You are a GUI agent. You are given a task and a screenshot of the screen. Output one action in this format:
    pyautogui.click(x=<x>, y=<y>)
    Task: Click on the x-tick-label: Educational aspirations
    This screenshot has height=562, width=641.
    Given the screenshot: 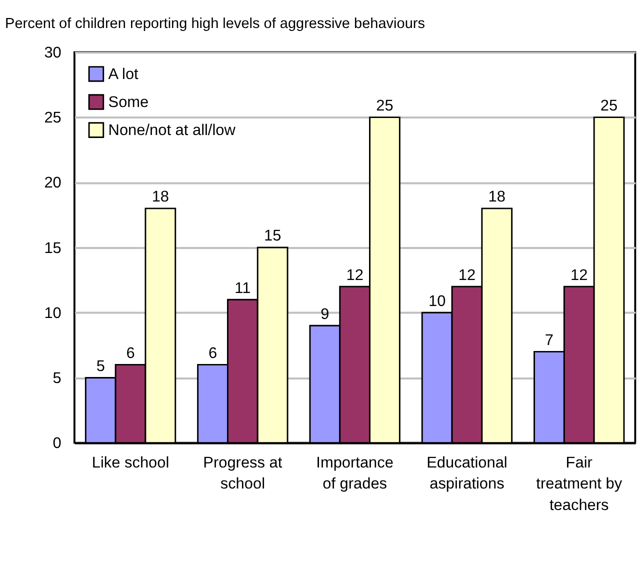 What is the action you would take?
    pyautogui.click(x=467, y=473)
    